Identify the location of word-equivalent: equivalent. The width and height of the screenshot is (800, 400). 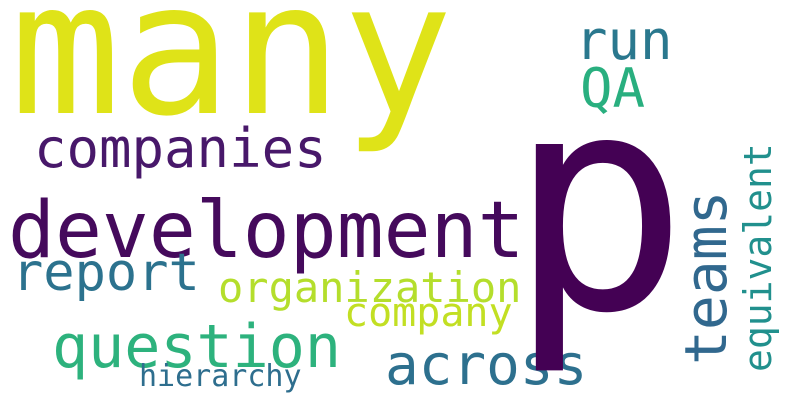
(758, 257).